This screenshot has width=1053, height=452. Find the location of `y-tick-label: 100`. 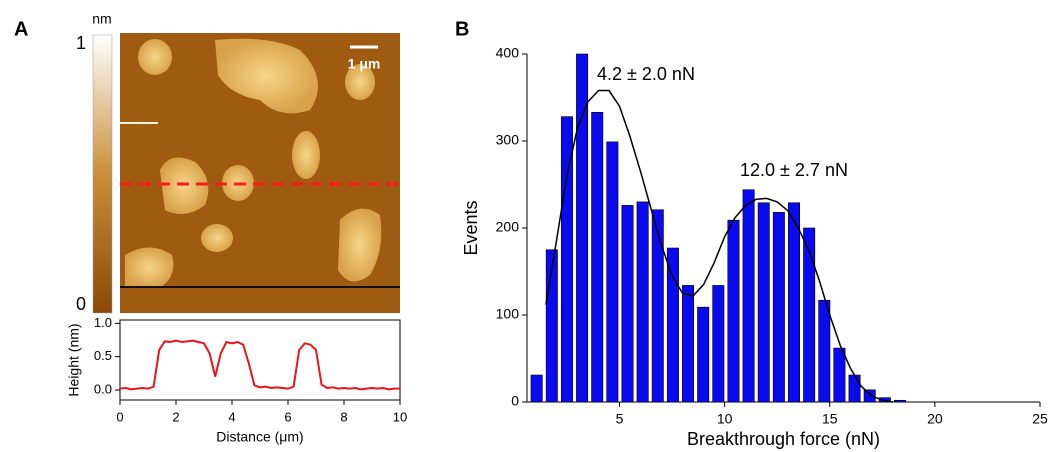

y-tick-label: 100 is located at coordinates (508, 314).